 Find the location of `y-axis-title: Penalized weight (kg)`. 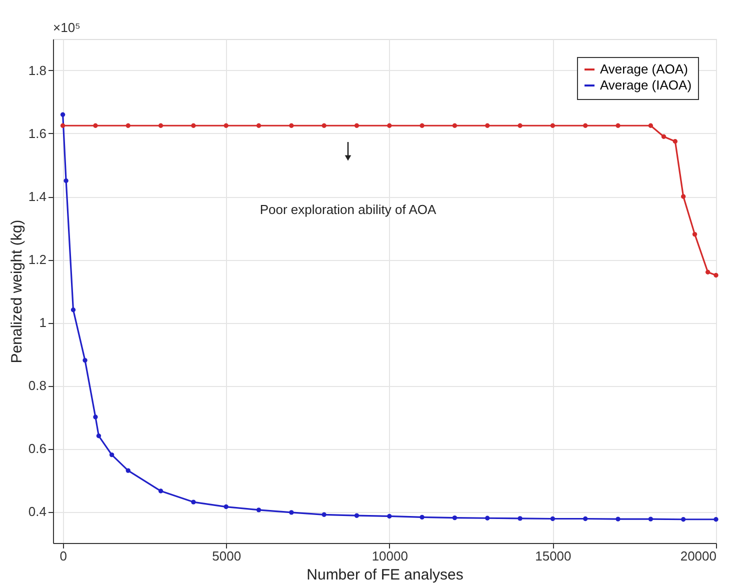

y-axis-title: Penalized weight (kg) is located at coordinates (17, 292).